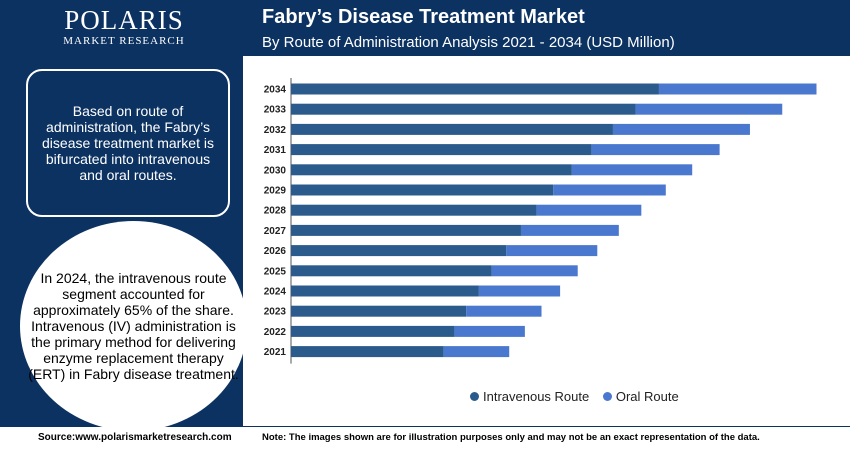  I want to click on y-tick-label: 2027, so click(275, 231).